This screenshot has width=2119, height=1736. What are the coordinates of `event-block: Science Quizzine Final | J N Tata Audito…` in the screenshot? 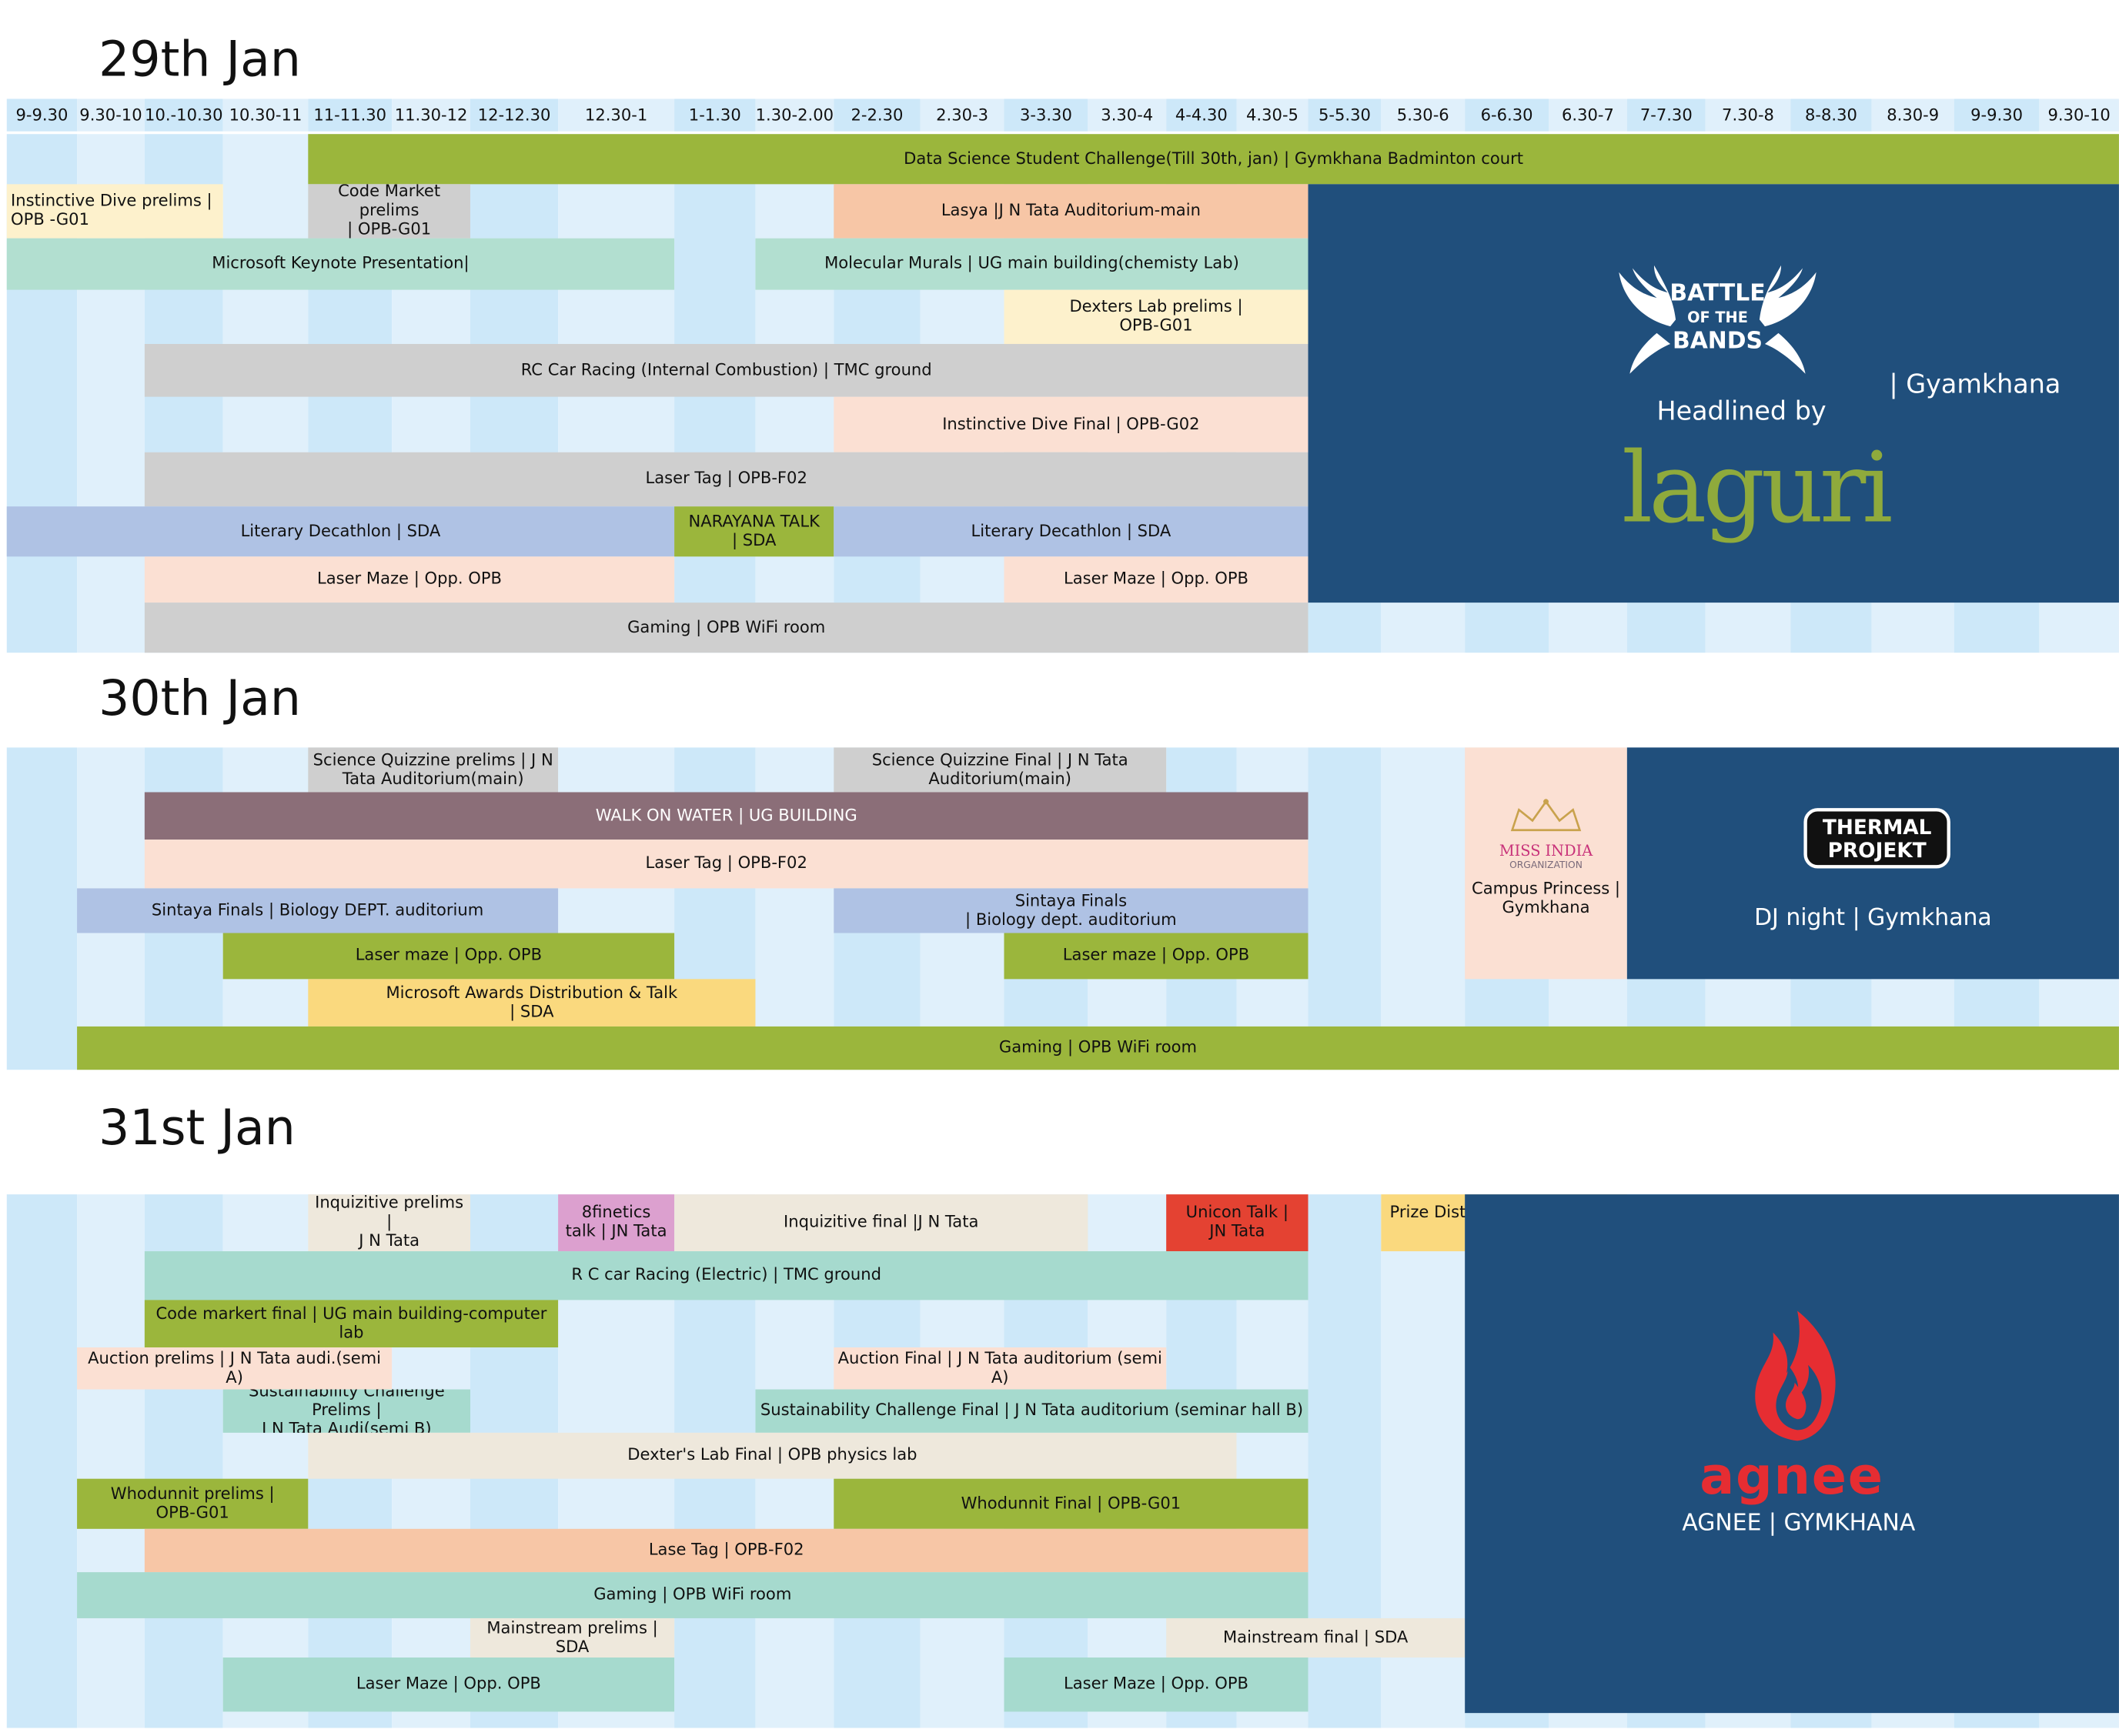 It's located at (1000, 770).